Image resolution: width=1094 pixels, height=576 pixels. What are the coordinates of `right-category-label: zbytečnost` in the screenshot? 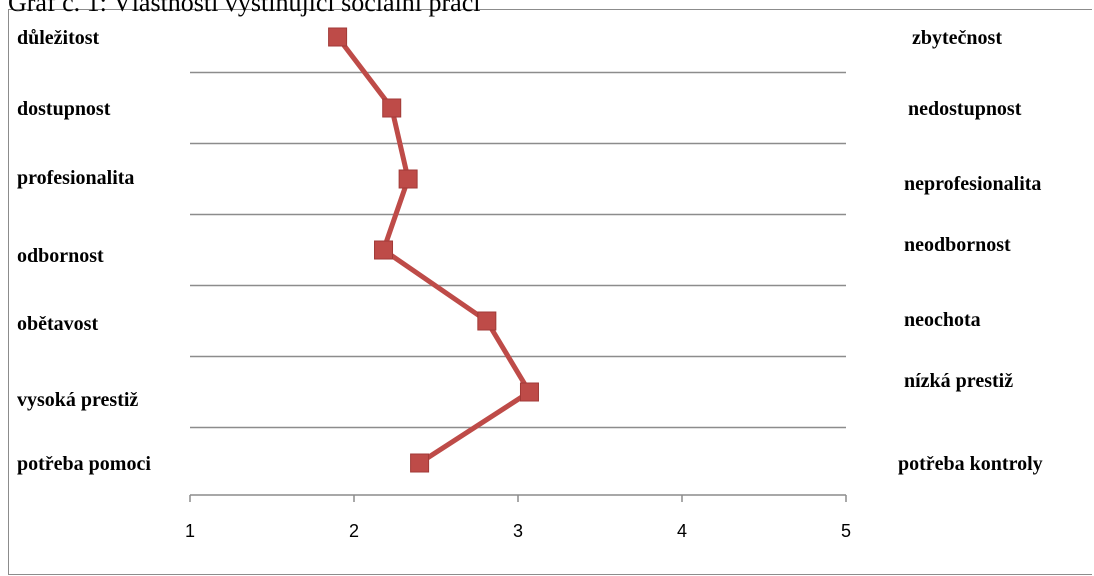 It's located at (957, 38).